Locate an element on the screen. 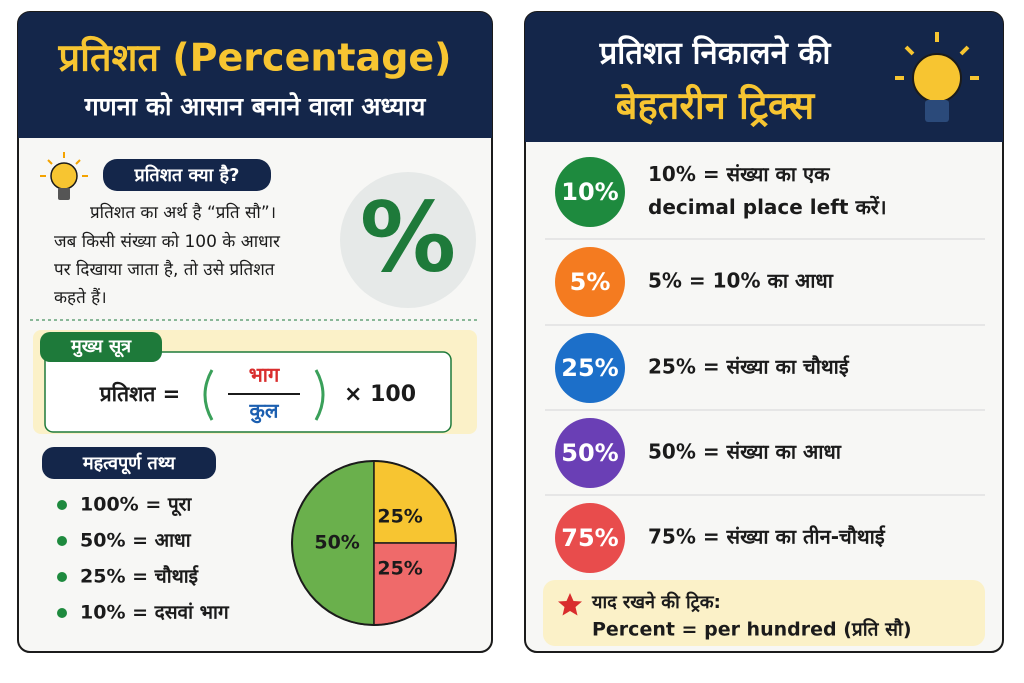 This screenshot has width=1024, height=683. slice-label: 50% is located at coordinates (336, 543).